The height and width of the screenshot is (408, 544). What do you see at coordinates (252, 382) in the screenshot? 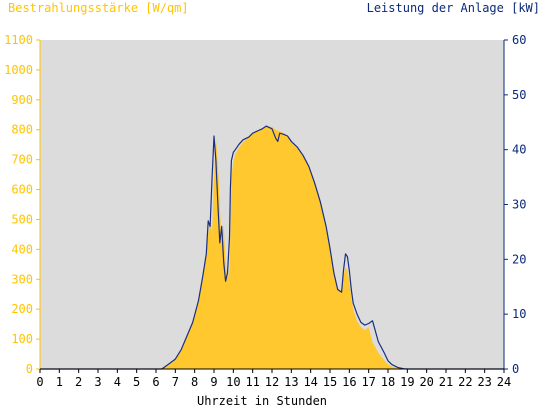
I see `x-tick-label: 11` at bounding box center [252, 382].